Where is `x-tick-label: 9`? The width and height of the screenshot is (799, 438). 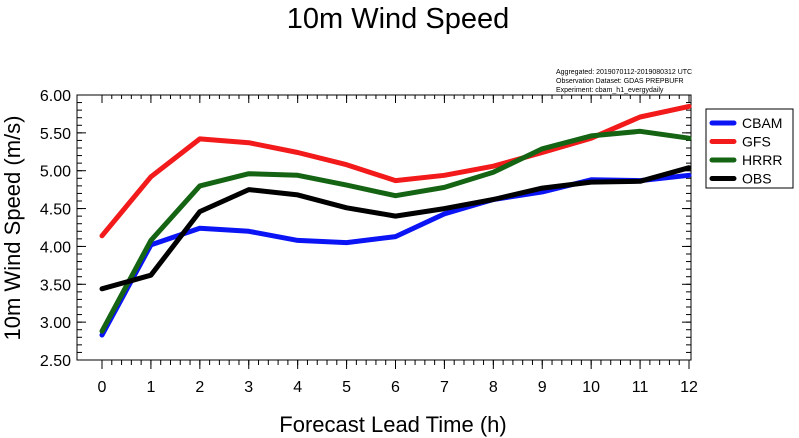 x-tick-label: 9 is located at coordinates (542, 387).